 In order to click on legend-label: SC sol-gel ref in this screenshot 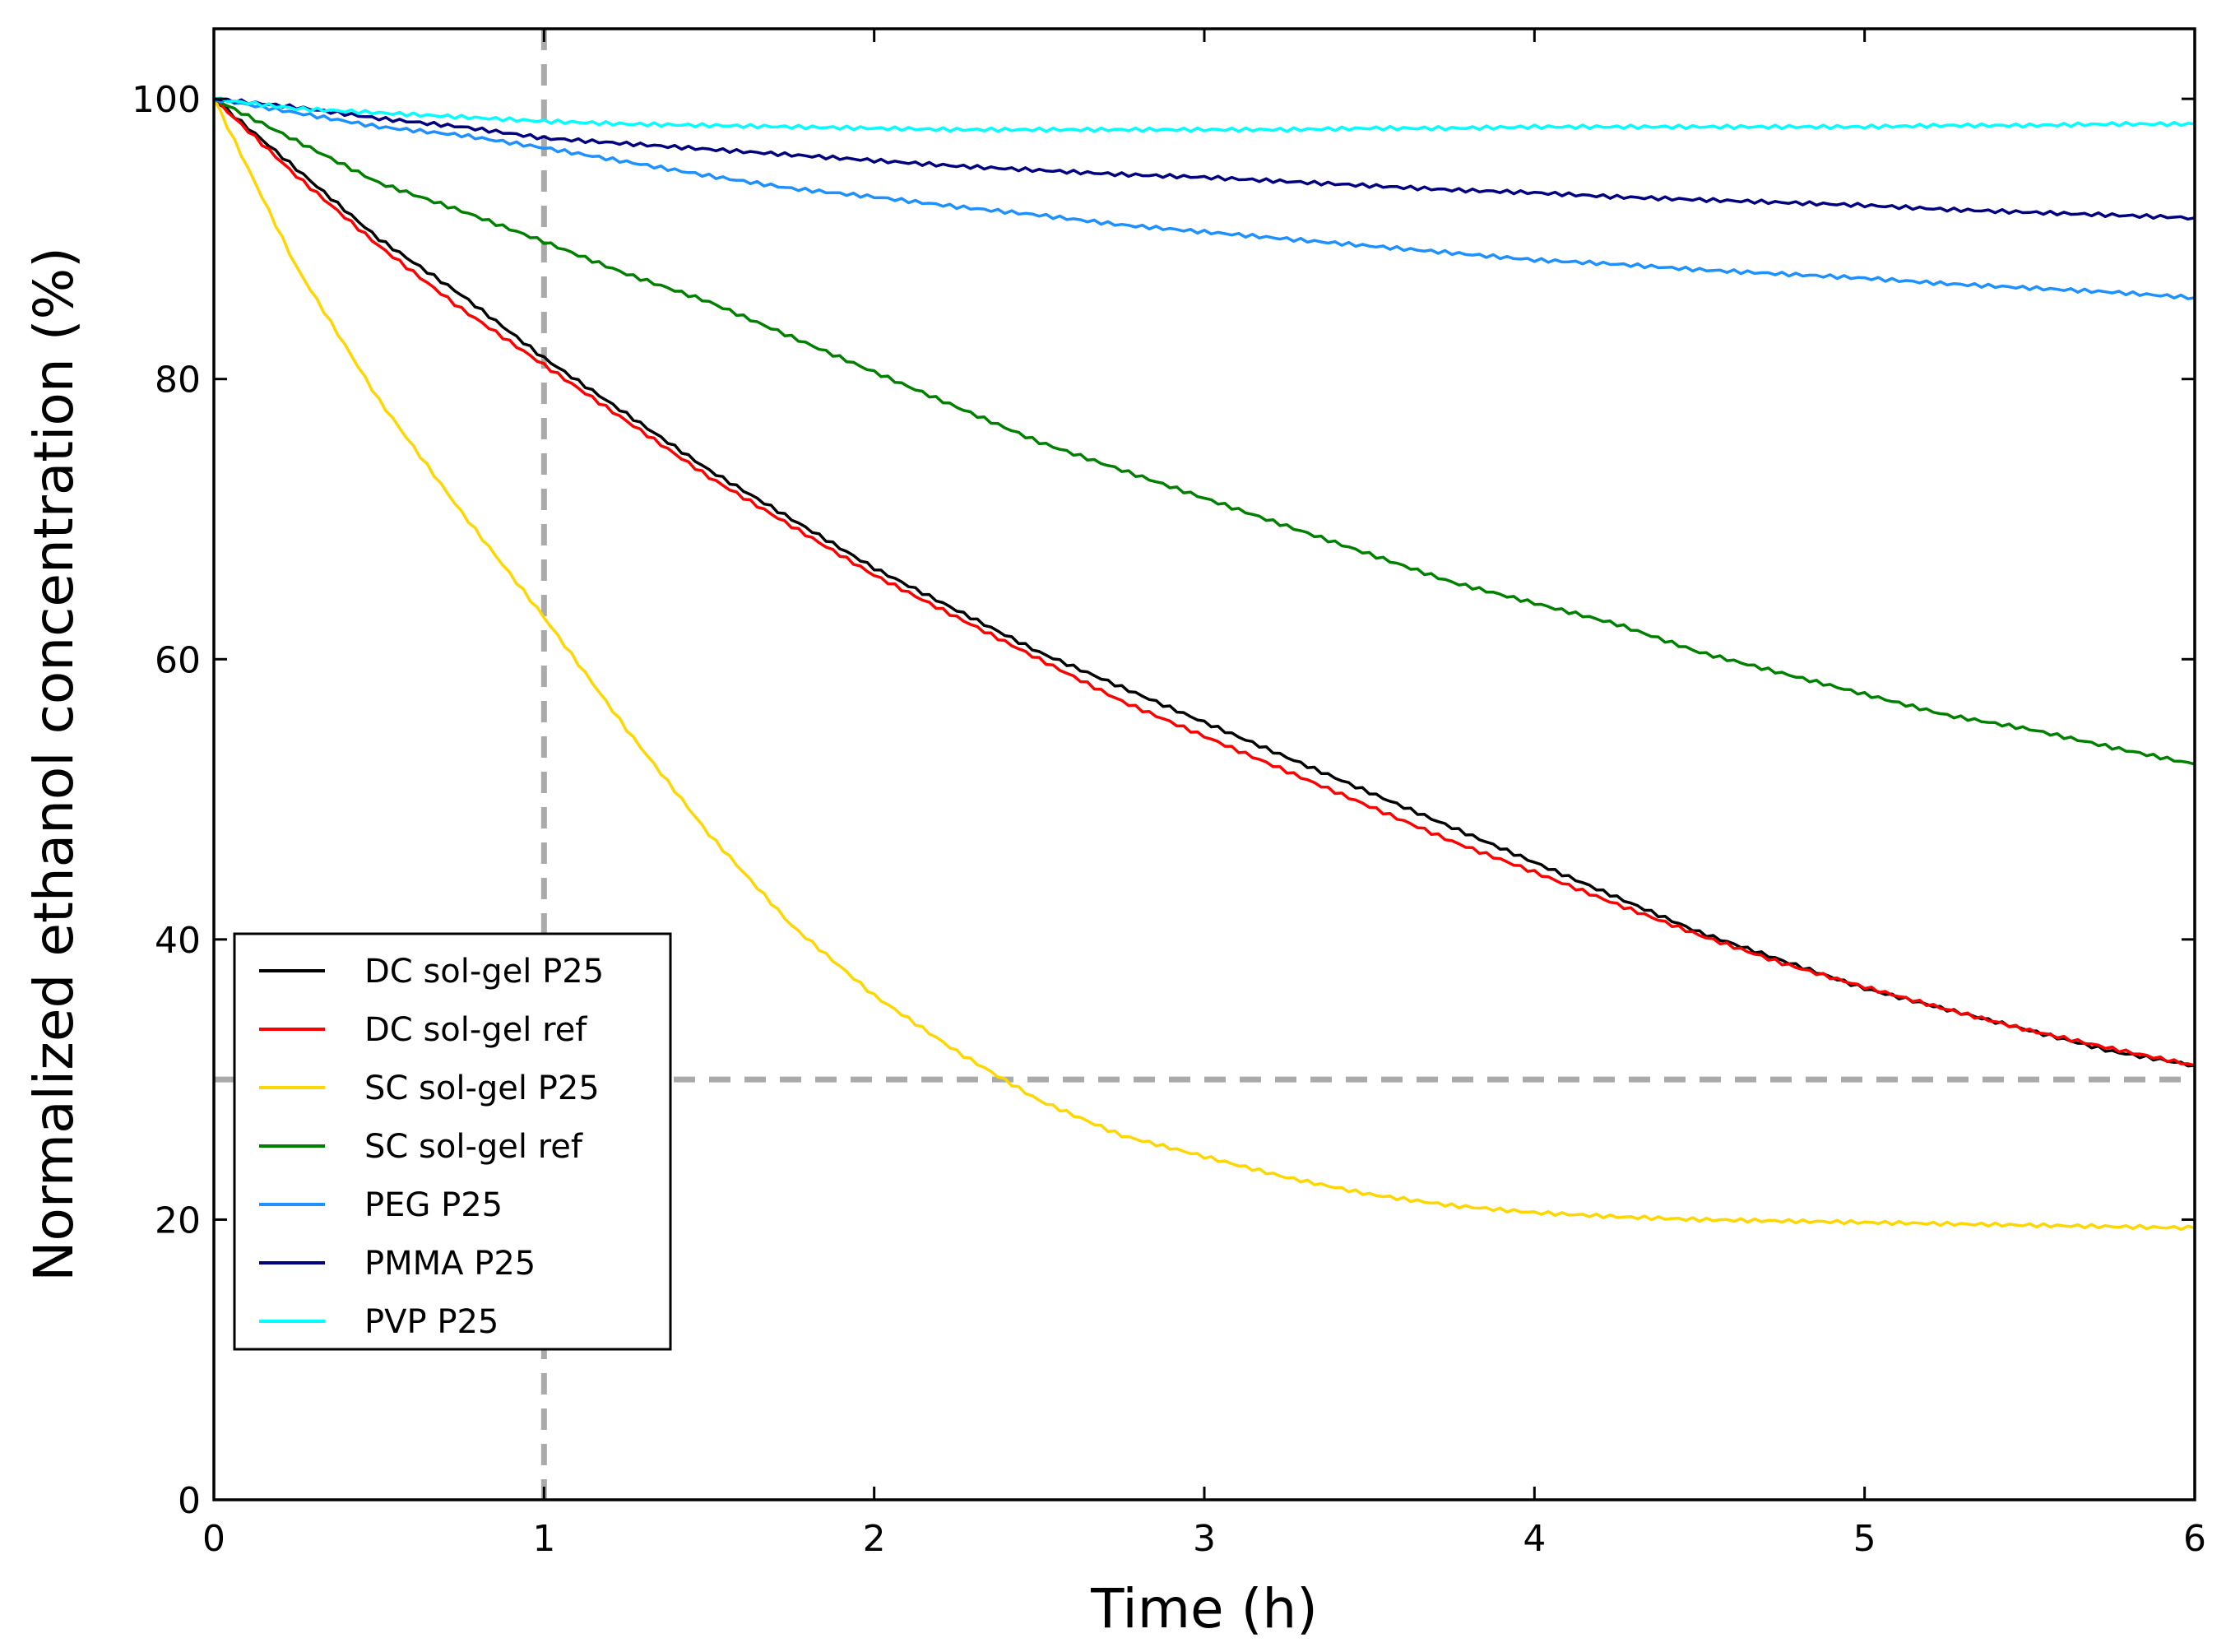, I will do `click(473, 1147)`.